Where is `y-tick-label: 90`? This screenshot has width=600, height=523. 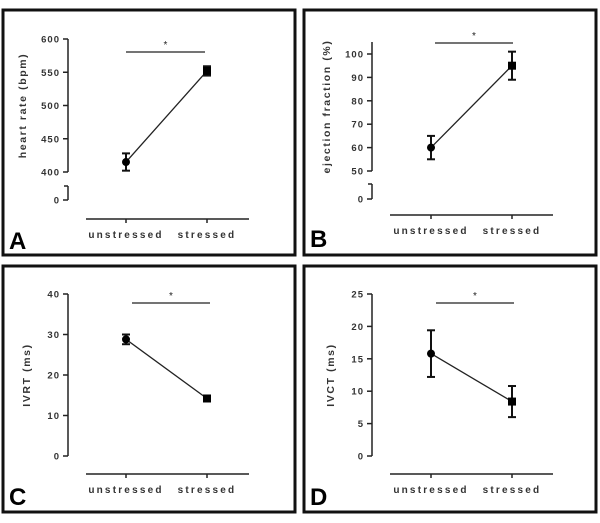
y-tick-label: 90 is located at coordinates (357, 78).